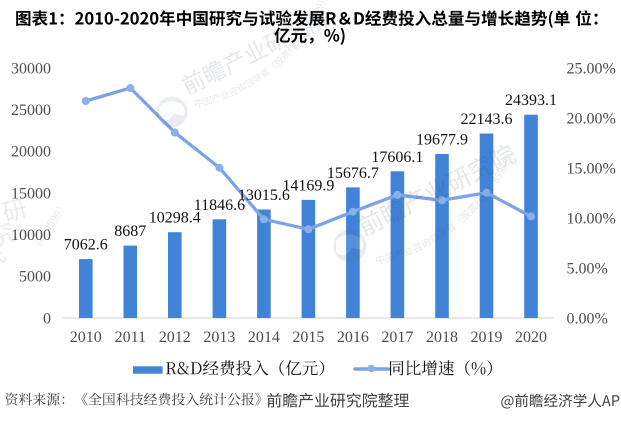 The height and width of the screenshot is (425, 621). I want to click on svg-text: 2011, so click(130, 337).